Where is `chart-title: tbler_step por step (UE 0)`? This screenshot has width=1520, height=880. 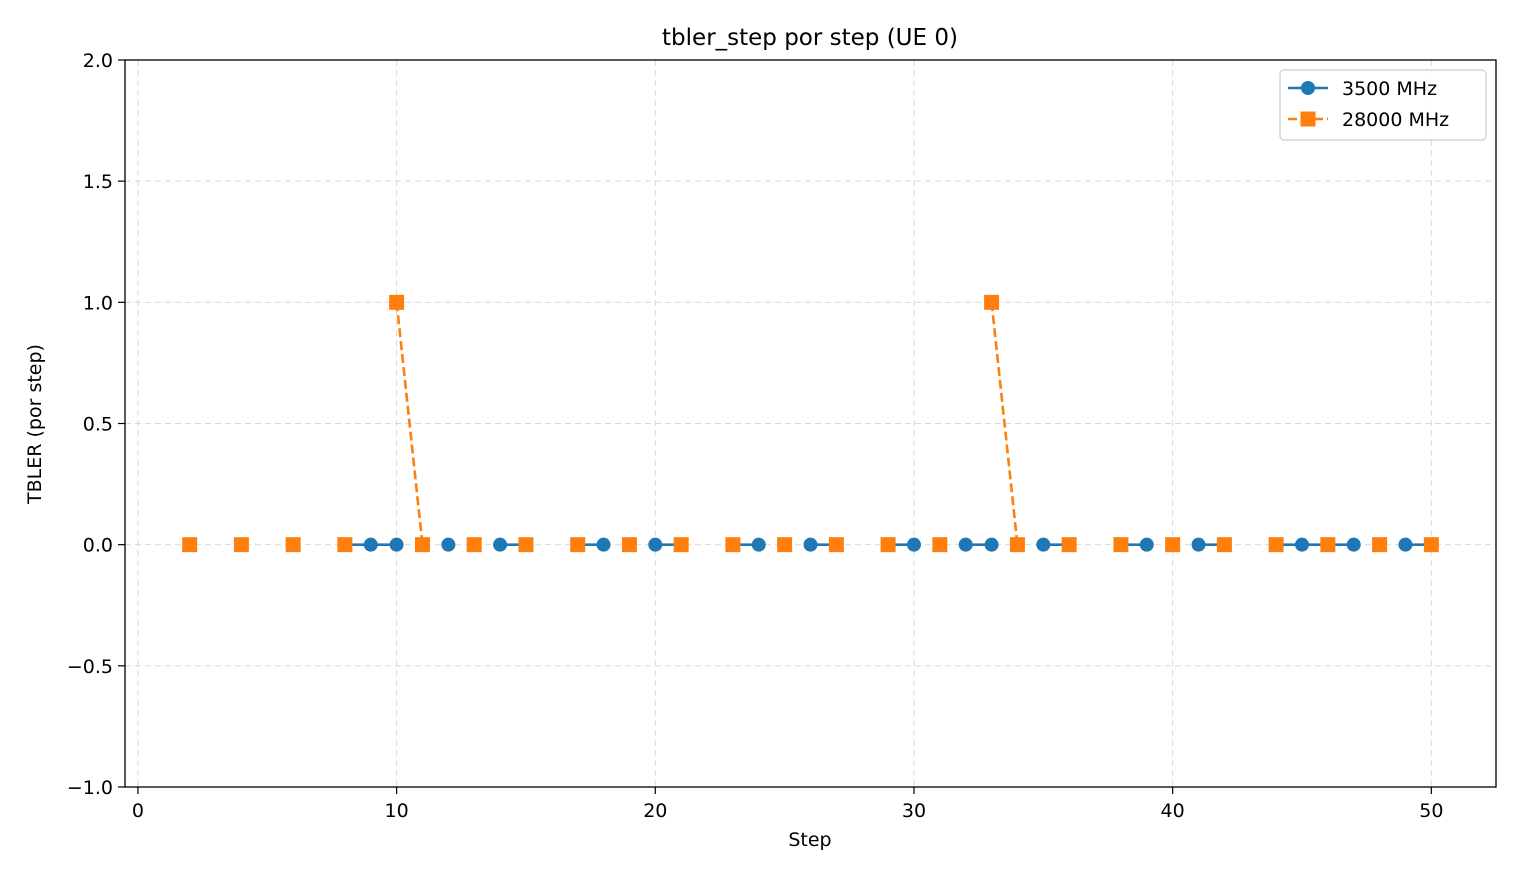 chart-title: tbler_step por step (UE 0) is located at coordinates (810, 38).